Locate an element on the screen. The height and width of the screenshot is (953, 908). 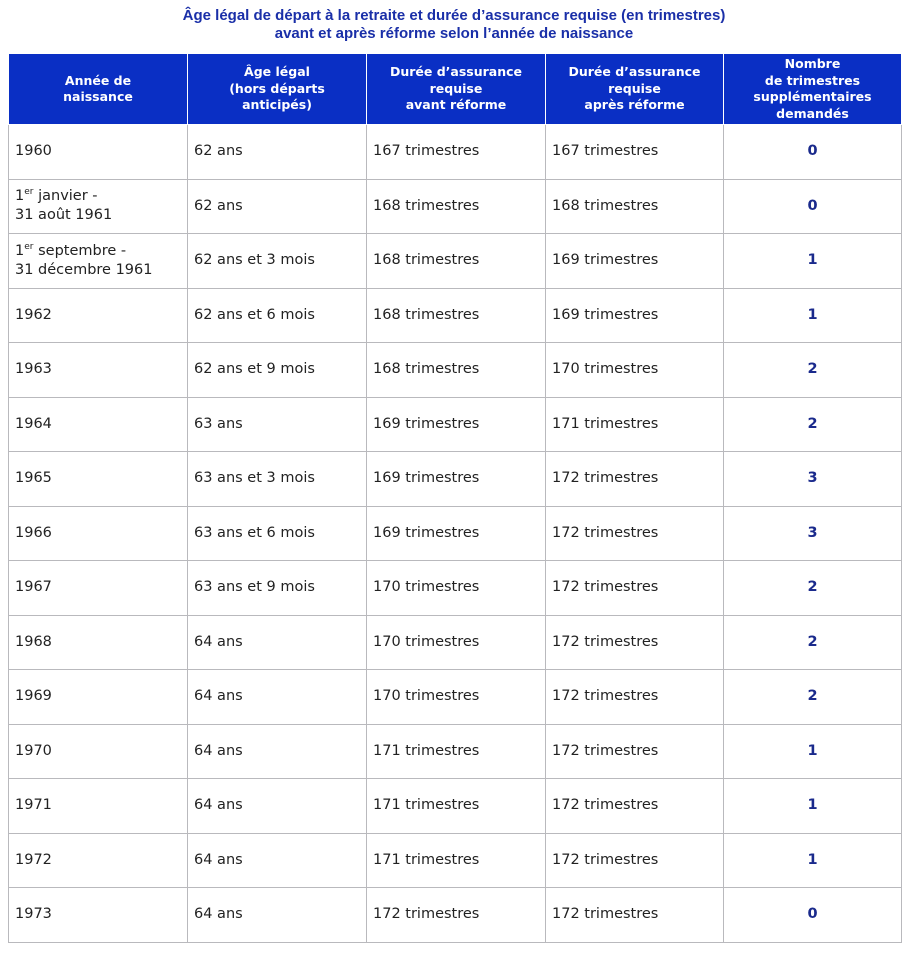
cell-text: 1963 is located at coordinates (33, 369).